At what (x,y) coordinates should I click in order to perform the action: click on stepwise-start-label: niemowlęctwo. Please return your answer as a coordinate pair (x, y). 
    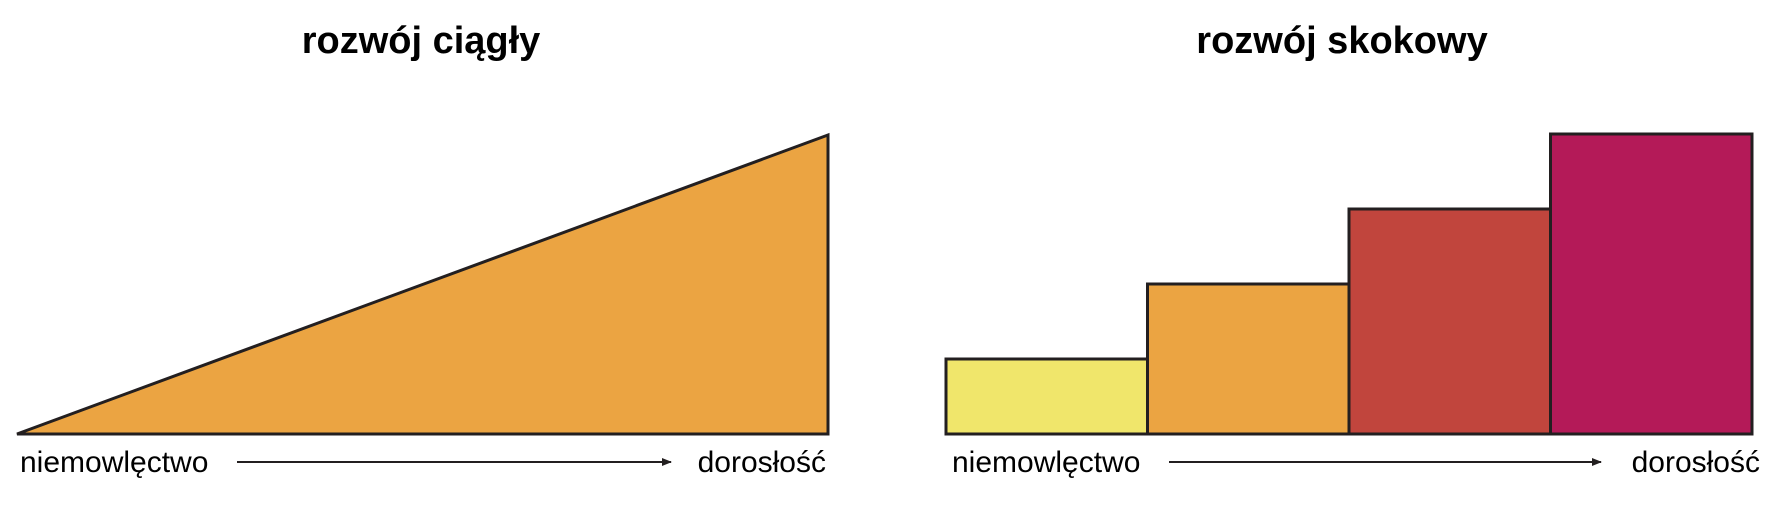
    Looking at the image, I should click on (1046, 462).